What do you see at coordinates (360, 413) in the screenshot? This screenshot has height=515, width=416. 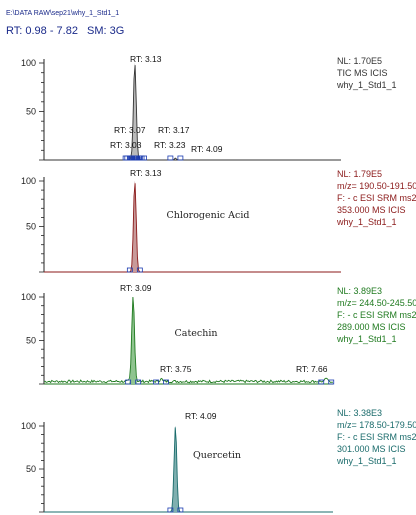 I see `info-nl: NL: 3.38E3` at bounding box center [360, 413].